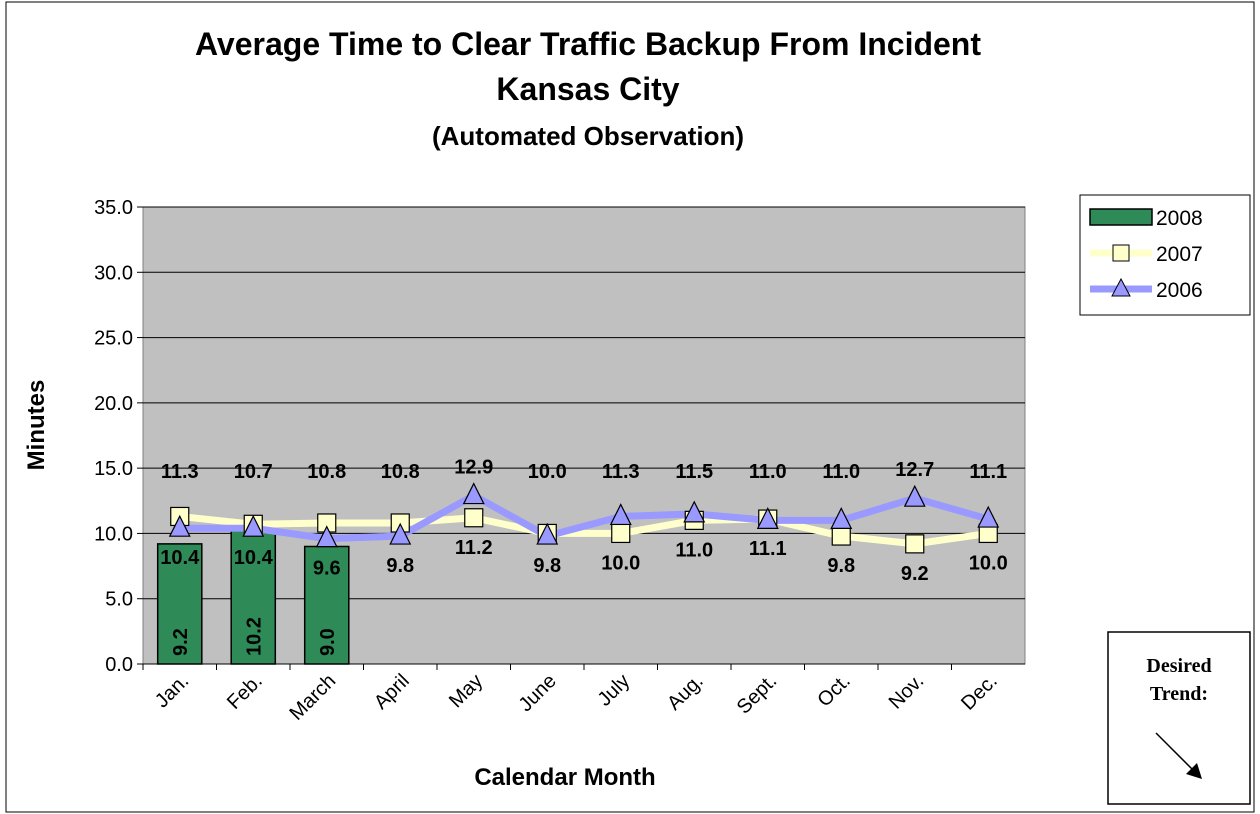 The height and width of the screenshot is (814, 1260). I want to click on y-tick-label: 35.0, so click(113, 208).